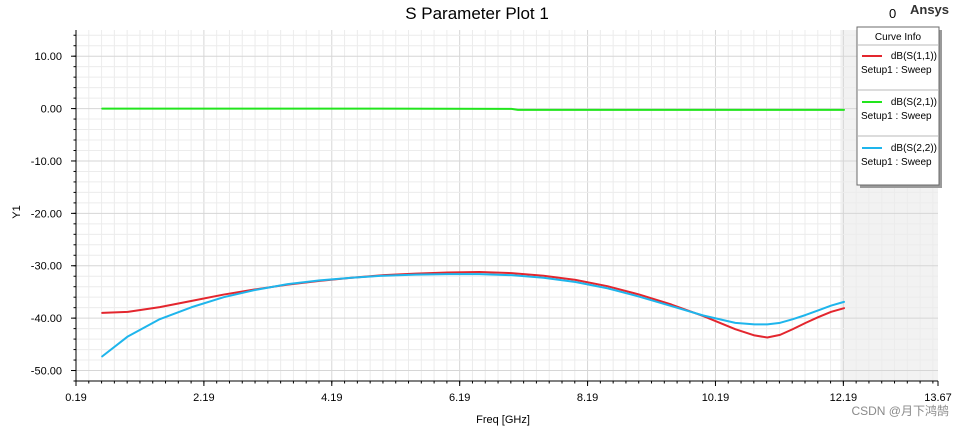  Describe the element at coordinates (331, 398) in the screenshot. I see `x-tick-label-2: 4.19` at that location.